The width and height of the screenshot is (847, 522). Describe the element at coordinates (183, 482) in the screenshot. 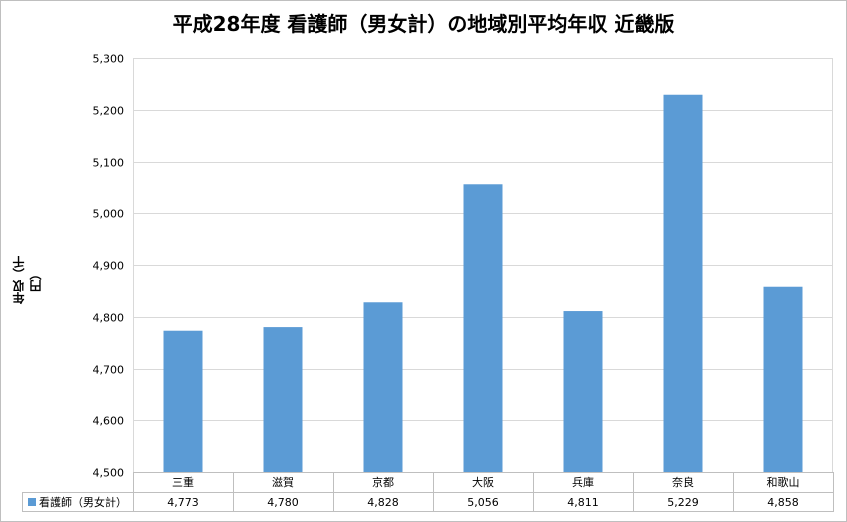

I see `category-label: 三重` at that location.